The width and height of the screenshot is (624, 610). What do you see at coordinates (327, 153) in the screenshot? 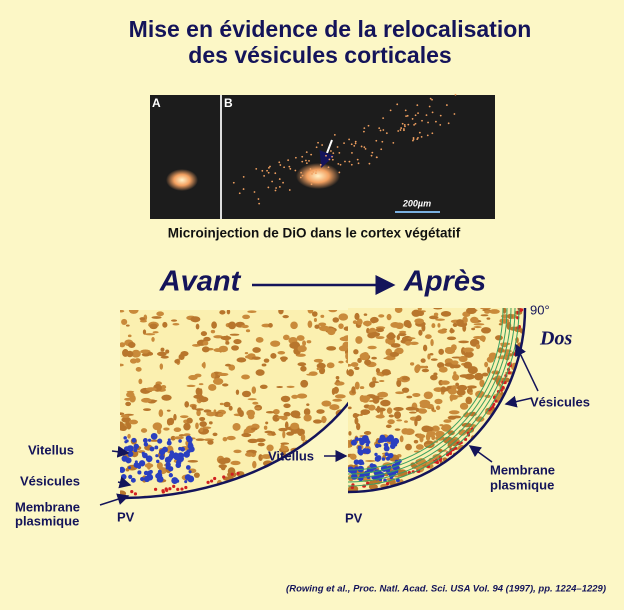
I see `arrow` at bounding box center [327, 153].